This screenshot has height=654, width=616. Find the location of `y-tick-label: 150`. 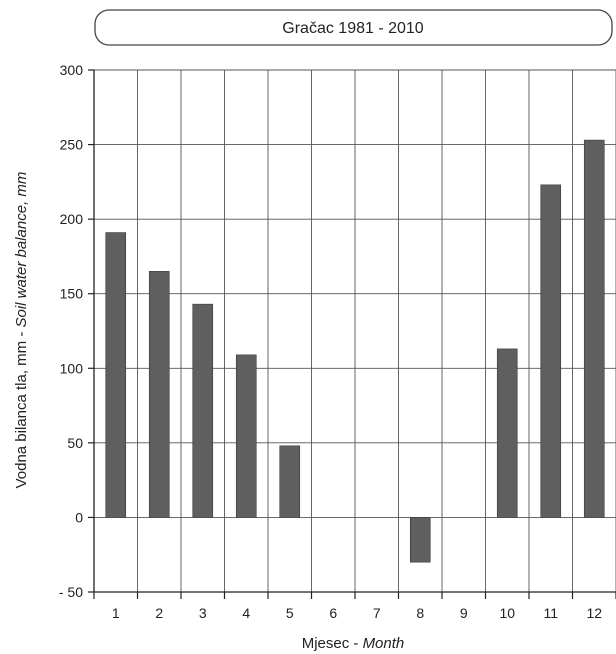

y-tick-label: 150 is located at coordinates (72, 294).